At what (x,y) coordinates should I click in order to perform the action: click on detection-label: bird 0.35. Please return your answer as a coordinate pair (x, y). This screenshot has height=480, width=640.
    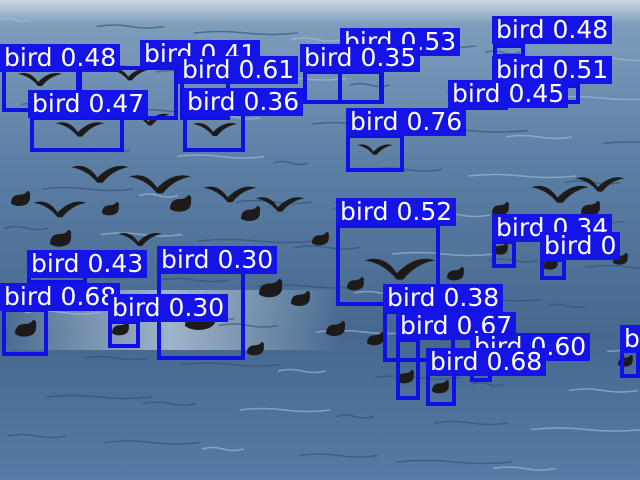
    Looking at the image, I should click on (360, 58).